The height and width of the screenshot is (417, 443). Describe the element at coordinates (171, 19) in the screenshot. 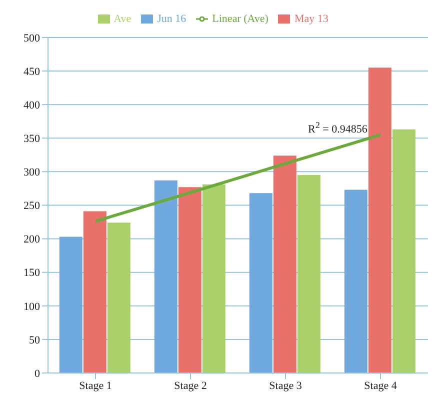

I see `legend-label: Jun 16` at that location.